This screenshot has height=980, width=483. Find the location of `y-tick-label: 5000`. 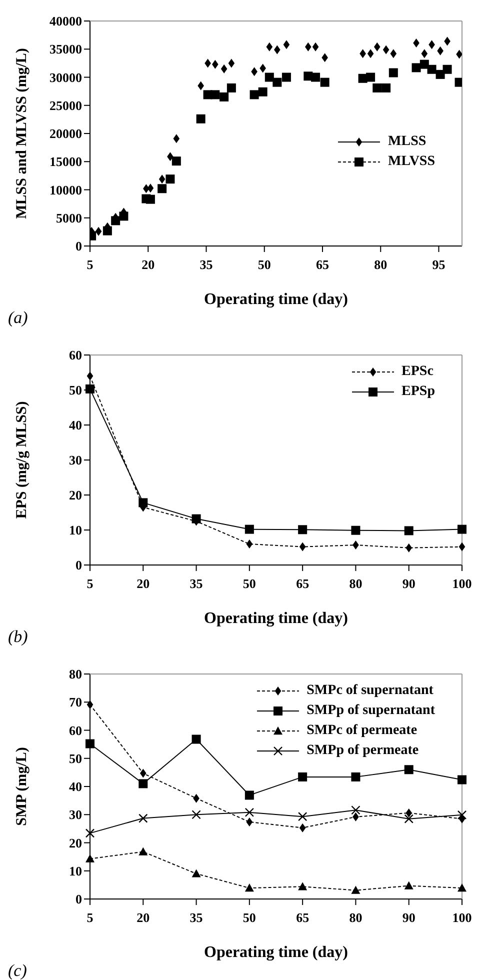

y-tick-label: 5000 is located at coordinates (69, 218).